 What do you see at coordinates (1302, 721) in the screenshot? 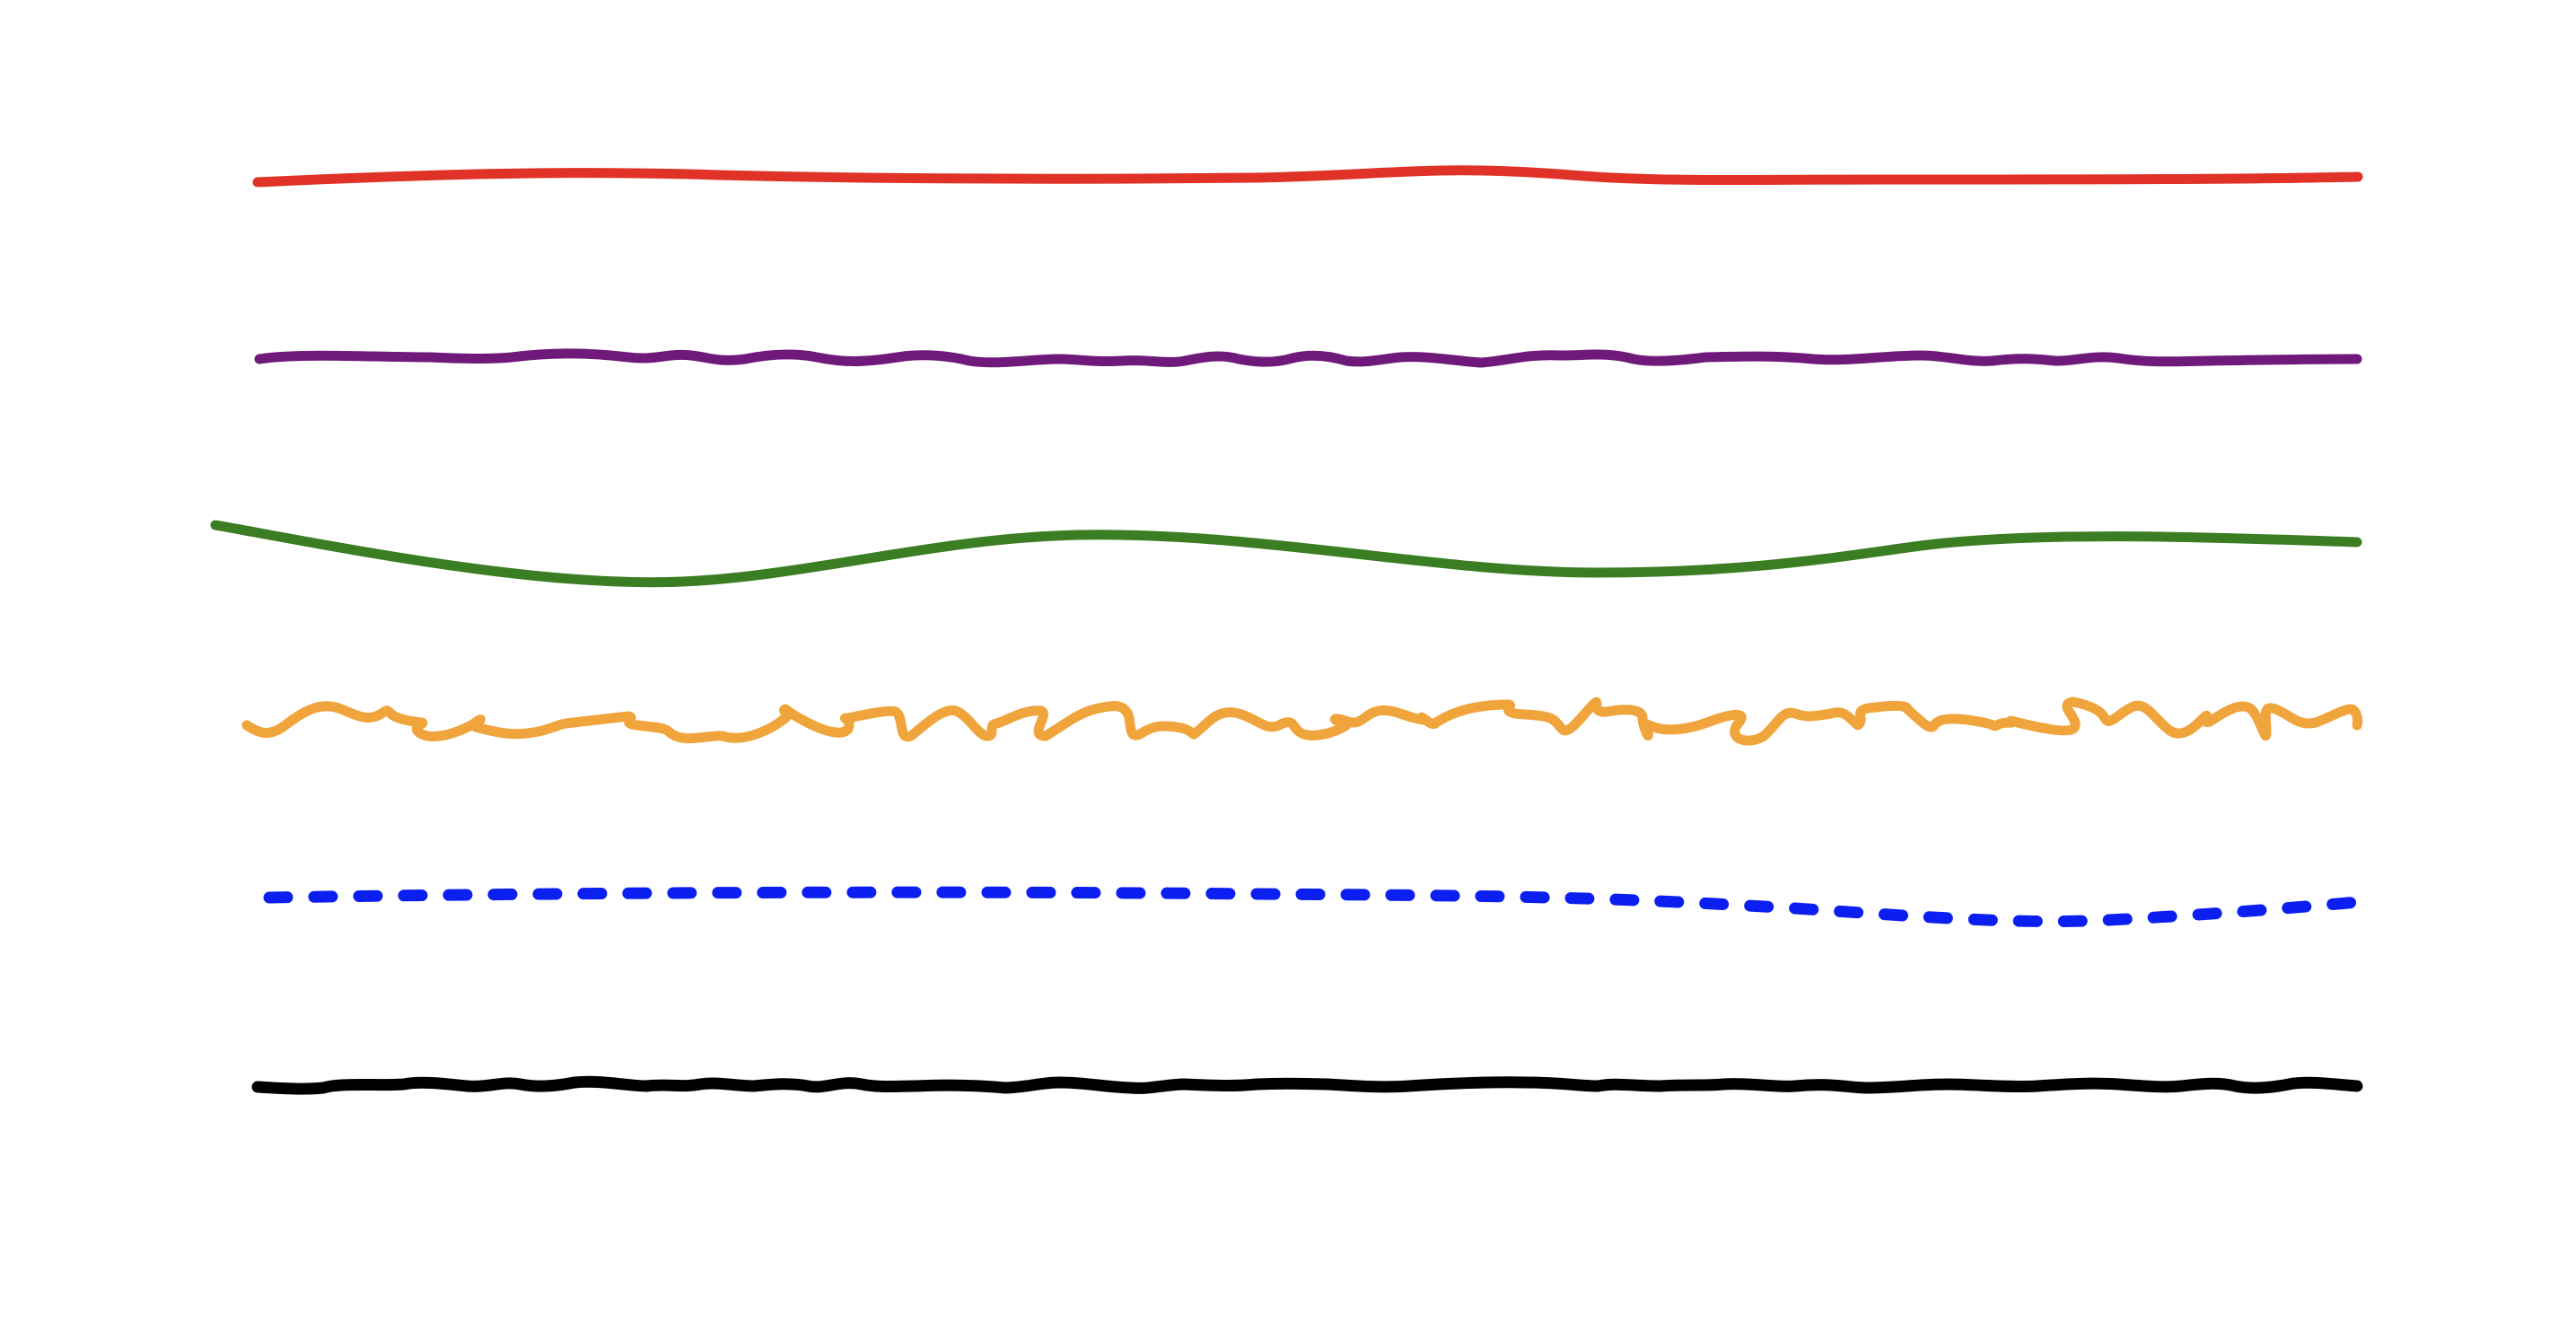
I see `orange-scribble-stroke` at bounding box center [1302, 721].